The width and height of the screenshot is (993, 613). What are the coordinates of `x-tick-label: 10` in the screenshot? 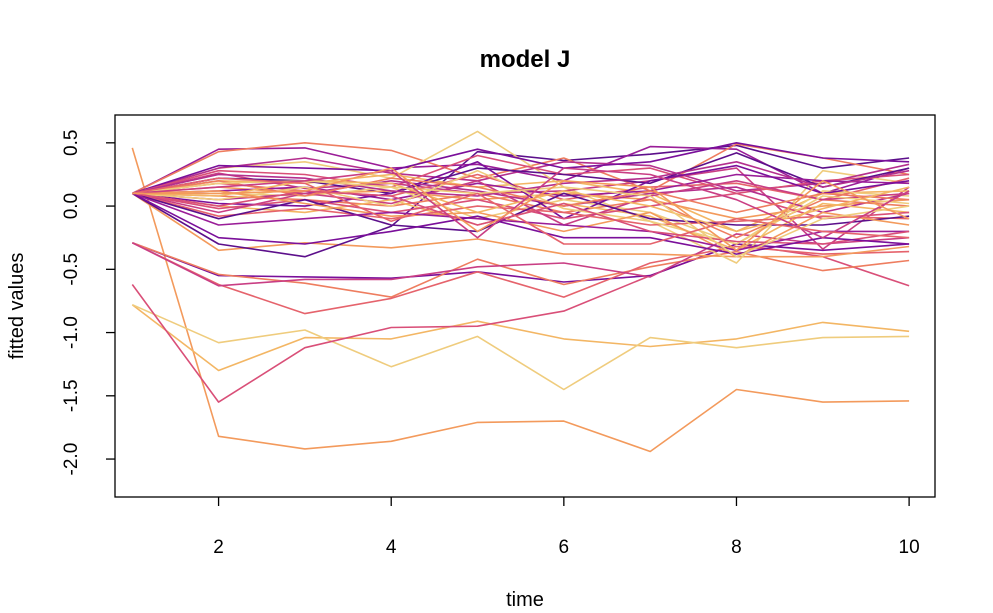 It's located at (909, 547).